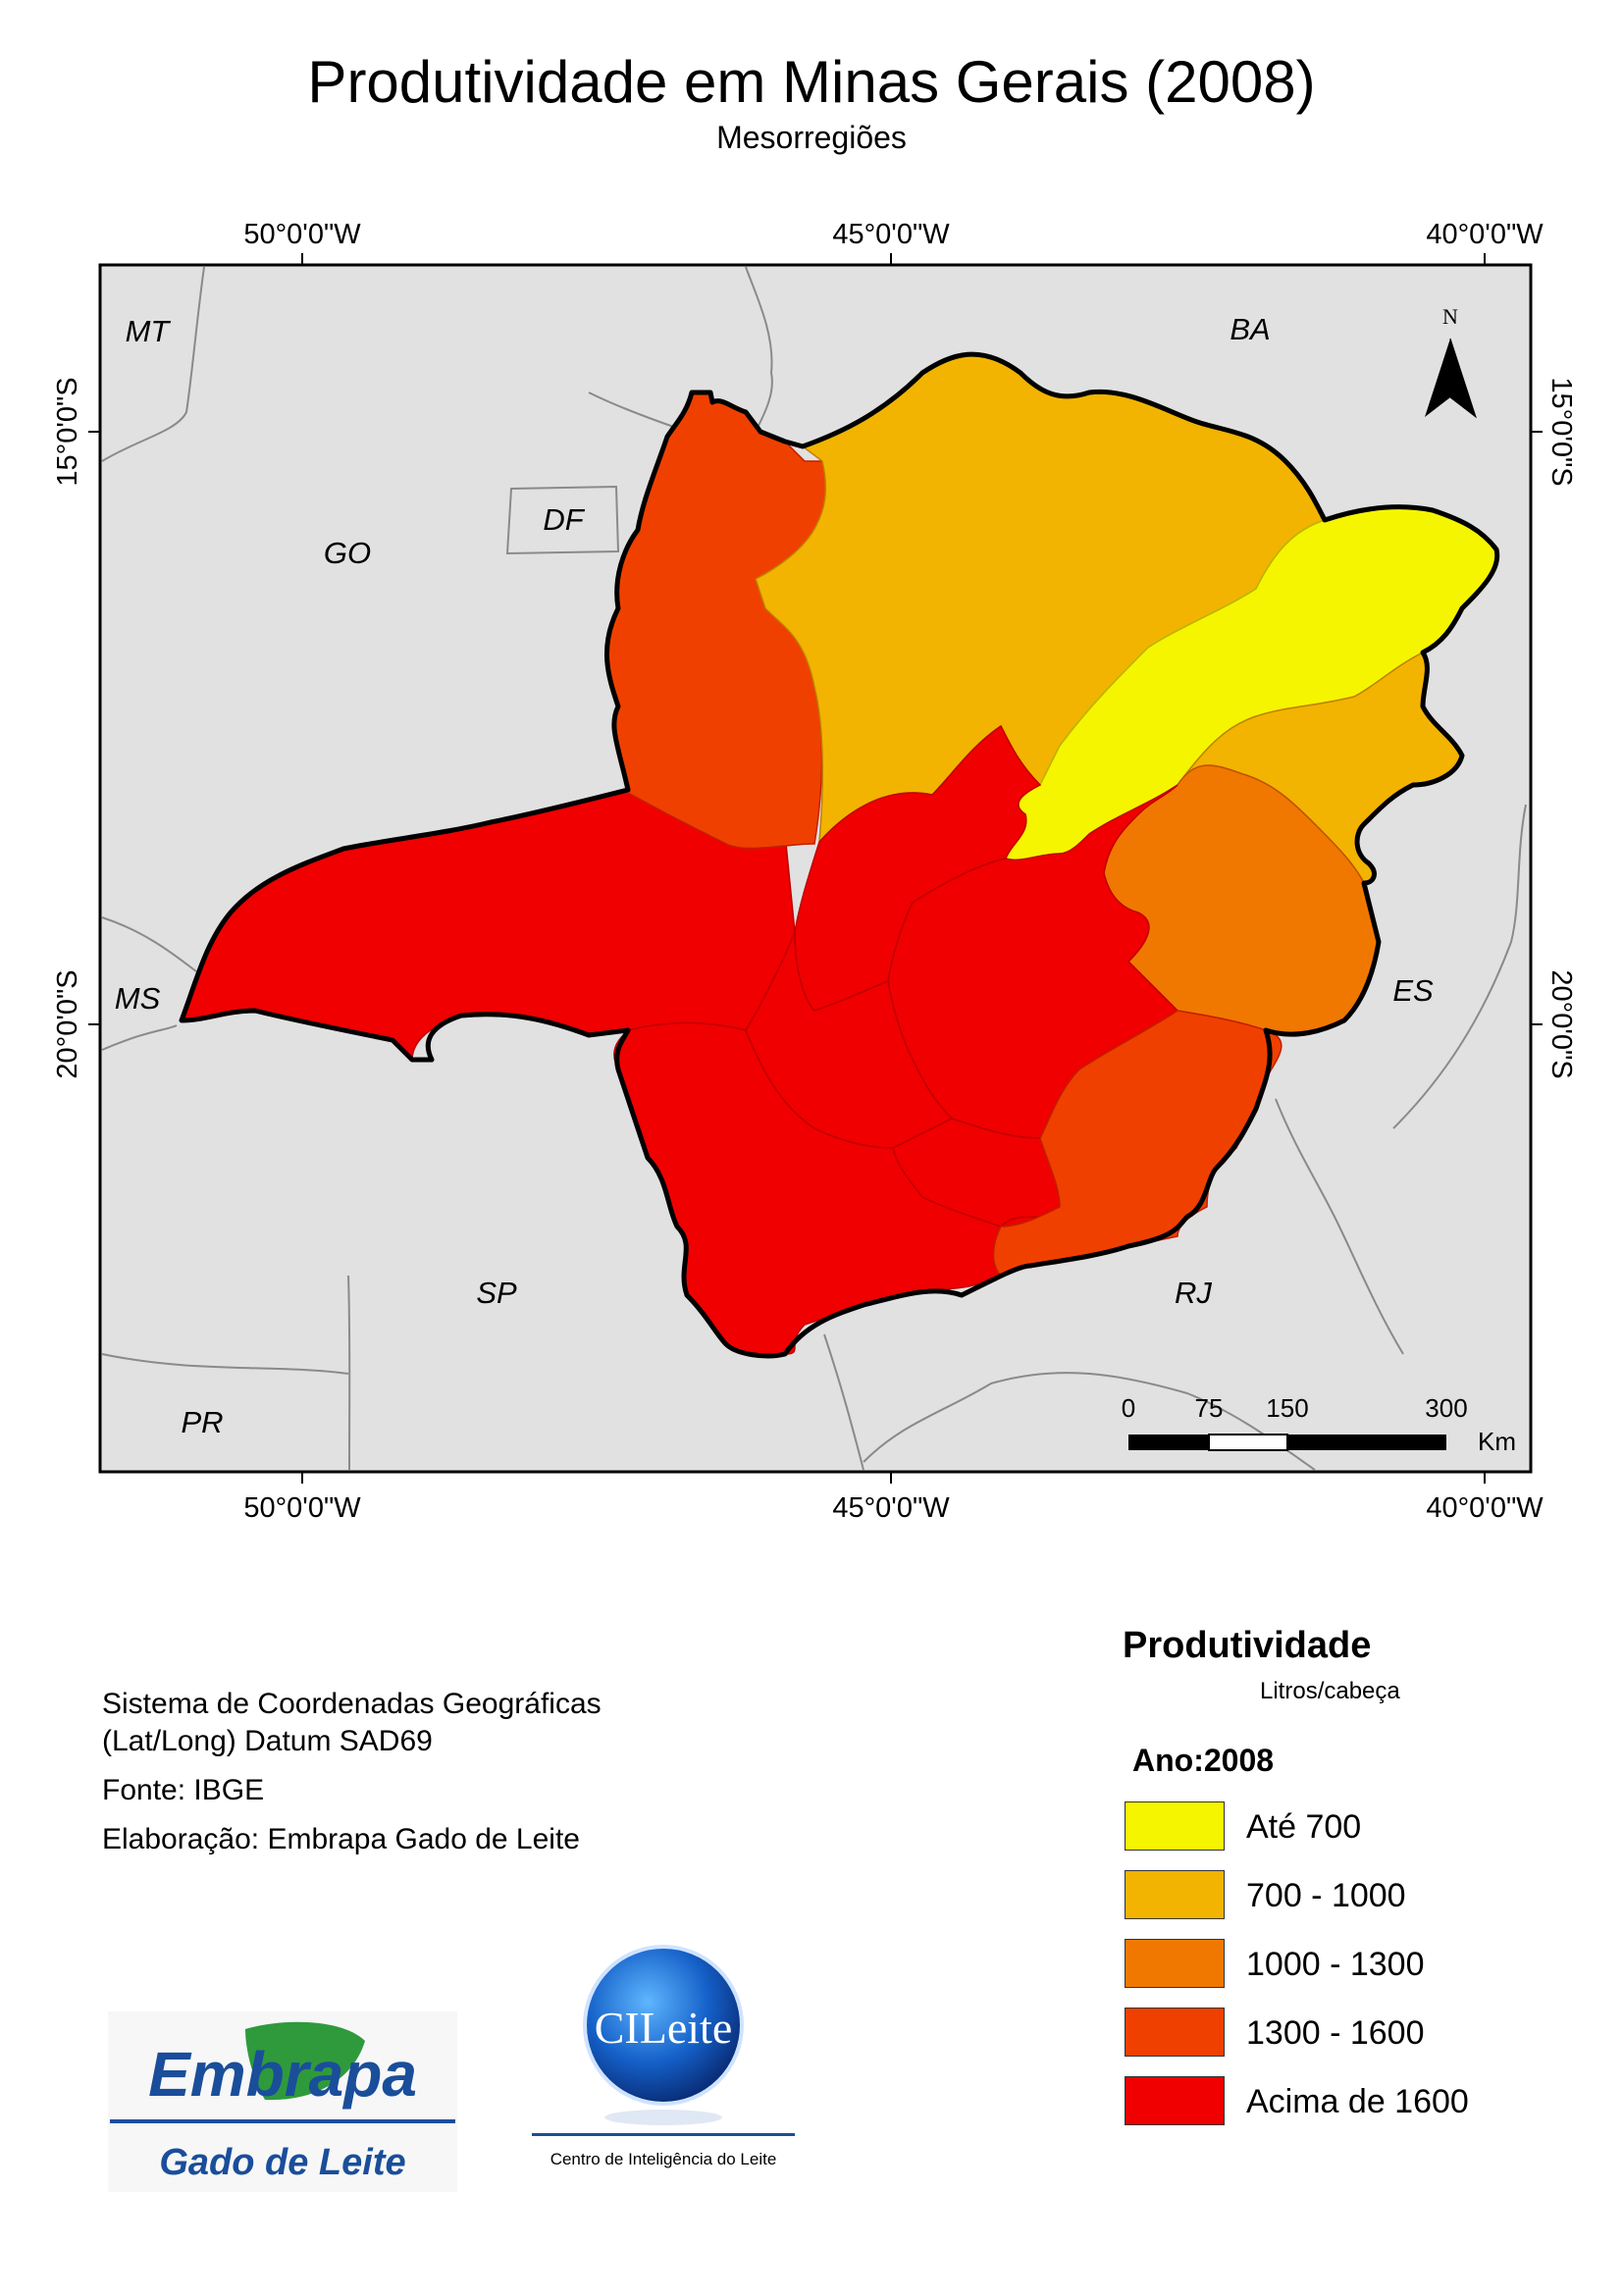  What do you see at coordinates (183, 1790) in the screenshot?
I see `source-note: Fonte: IBGE` at bounding box center [183, 1790].